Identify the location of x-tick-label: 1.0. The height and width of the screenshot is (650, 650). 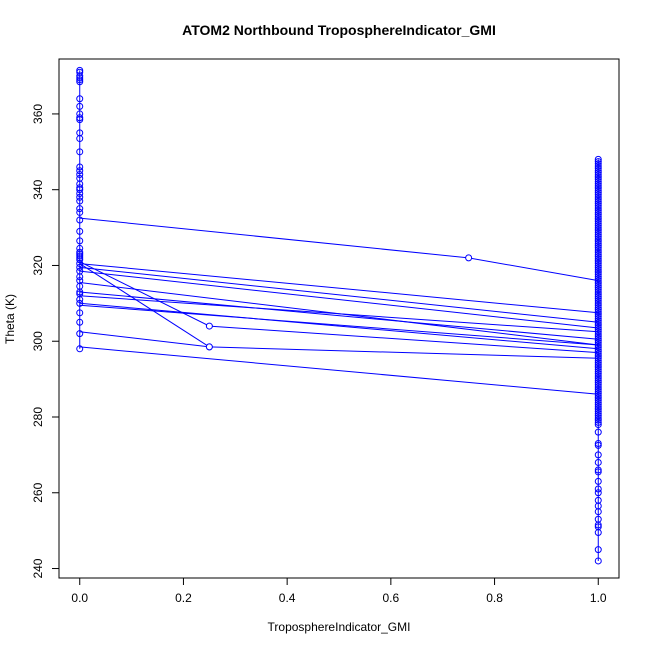
(598, 598).